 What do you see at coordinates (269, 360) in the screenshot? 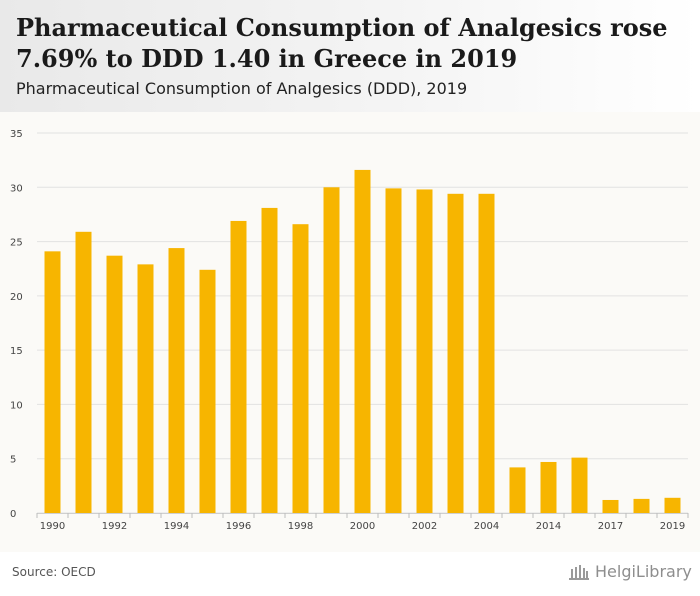
I see `bar-1997` at bounding box center [269, 360].